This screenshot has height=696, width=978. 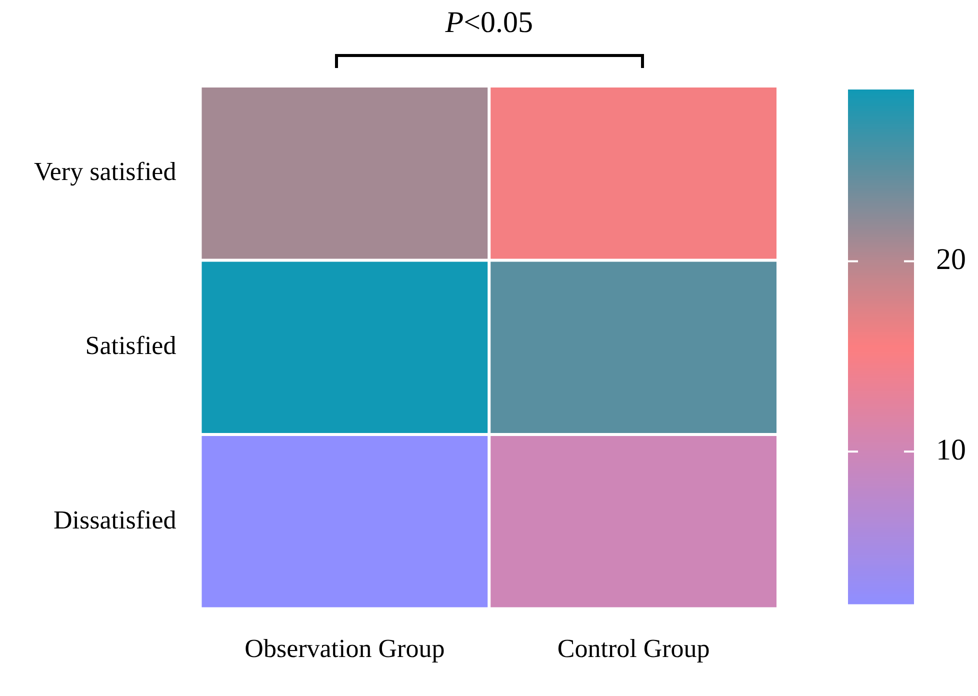 I want to click on x-tick-label: Observation Group, so click(x=344, y=649).